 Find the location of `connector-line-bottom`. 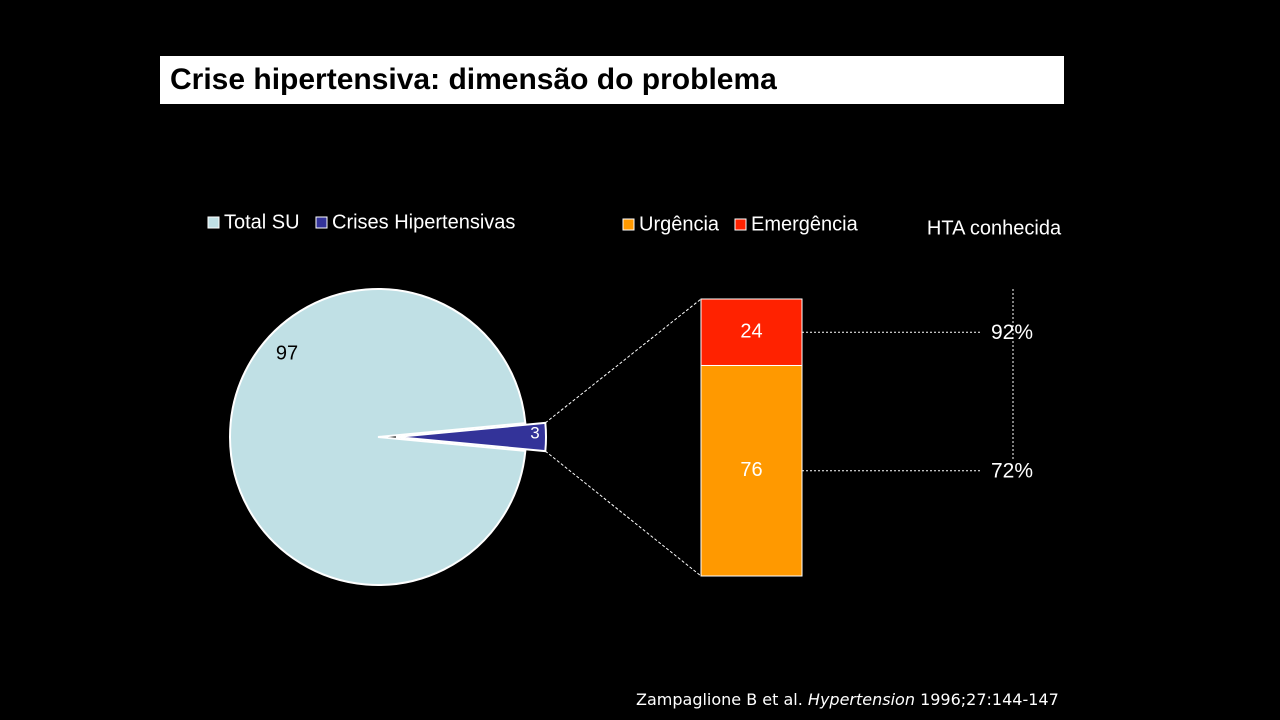

connector-line-bottom is located at coordinates (623, 513).